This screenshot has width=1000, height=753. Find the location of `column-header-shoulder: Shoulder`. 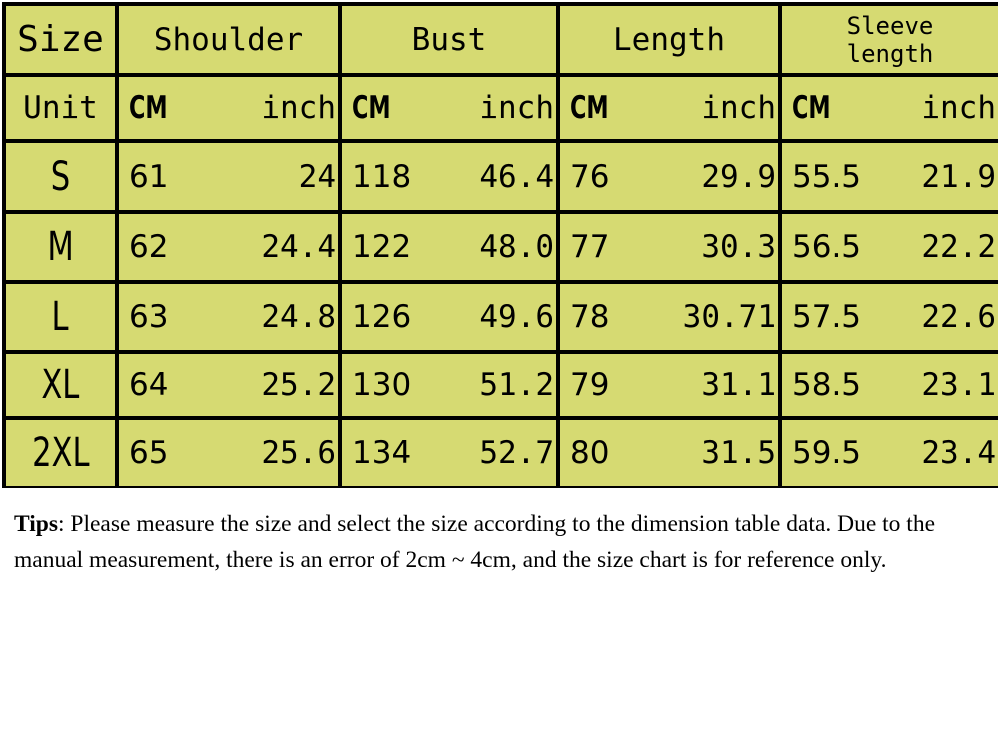

column-header-shoulder: Shoulder is located at coordinates (228, 39).